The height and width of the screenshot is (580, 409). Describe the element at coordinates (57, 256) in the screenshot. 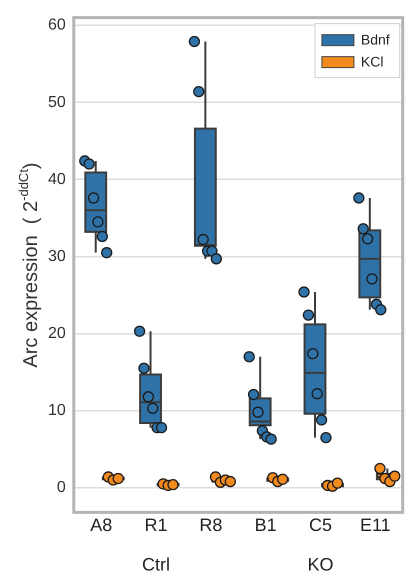

I see `y-tick-label: 30` at that location.